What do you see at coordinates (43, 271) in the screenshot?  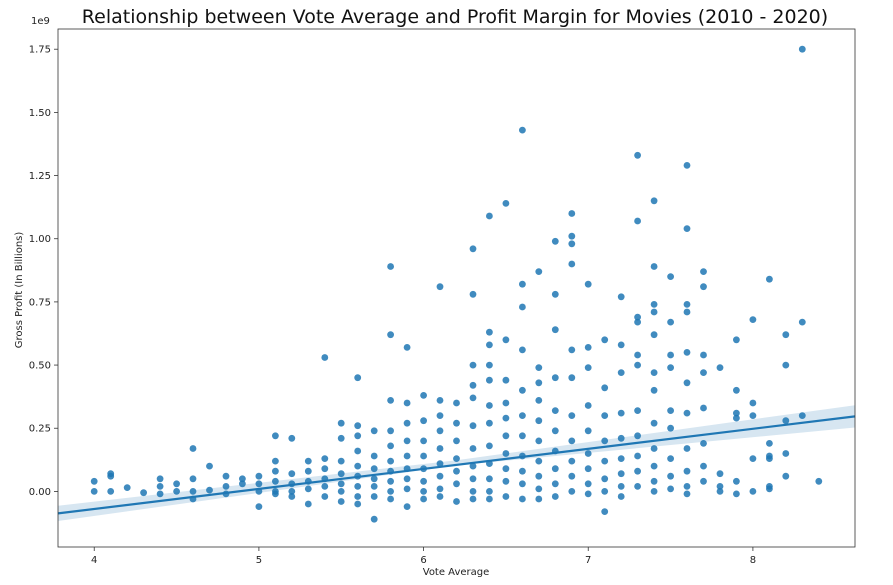 I see `y-ticks: 0.00 0.25 0.50 0.75 1.00 1.25 1.50 1.75` at bounding box center [43, 271].